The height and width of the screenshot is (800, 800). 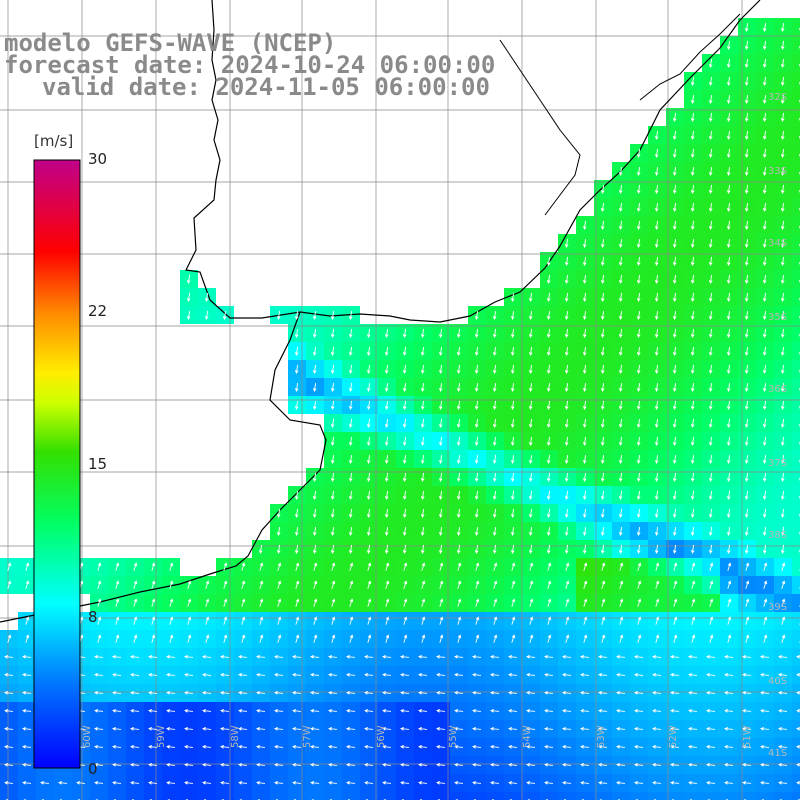 What do you see at coordinates (601, 736) in the screenshot?
I see `lon-label: 53W` at bounding box center [601, 736].